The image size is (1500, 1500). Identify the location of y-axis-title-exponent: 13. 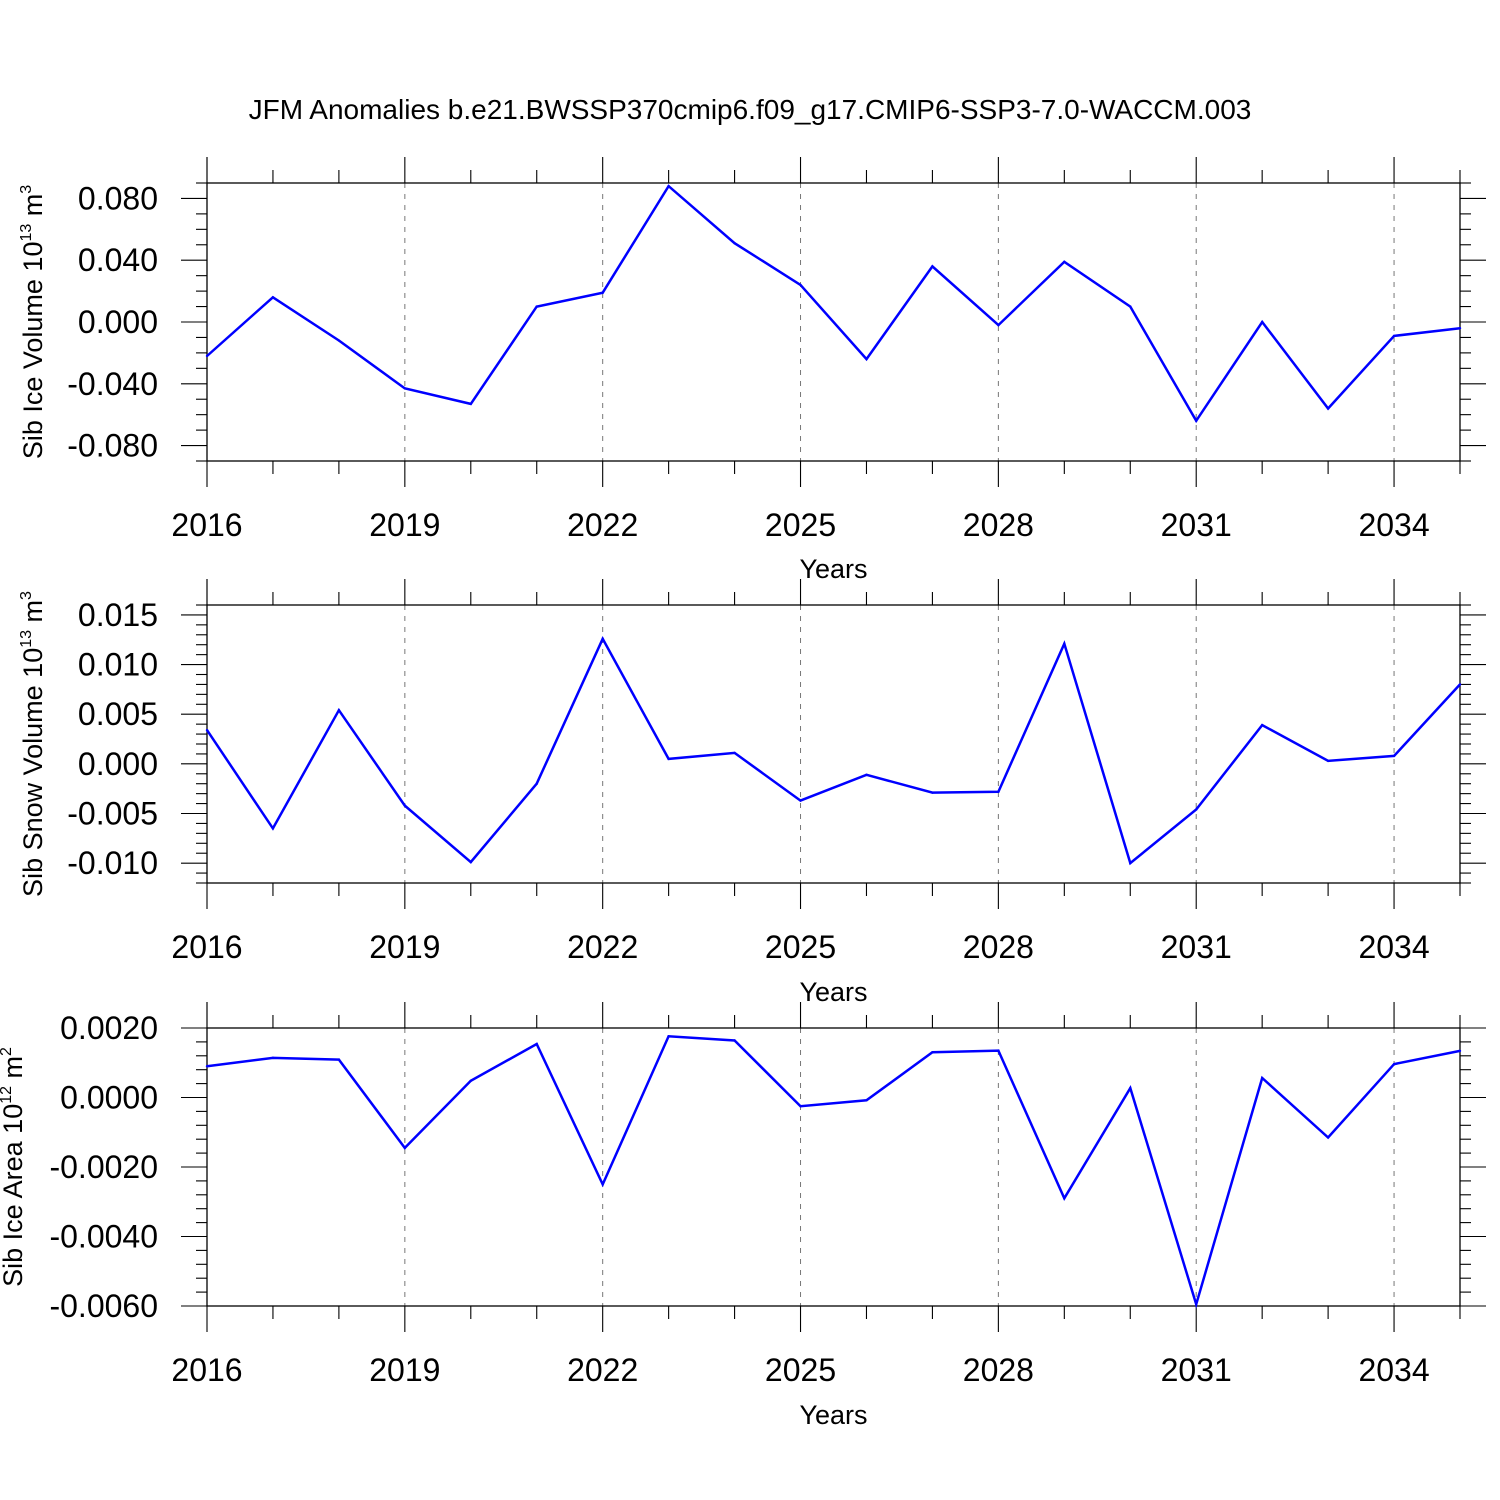
(26, 233).